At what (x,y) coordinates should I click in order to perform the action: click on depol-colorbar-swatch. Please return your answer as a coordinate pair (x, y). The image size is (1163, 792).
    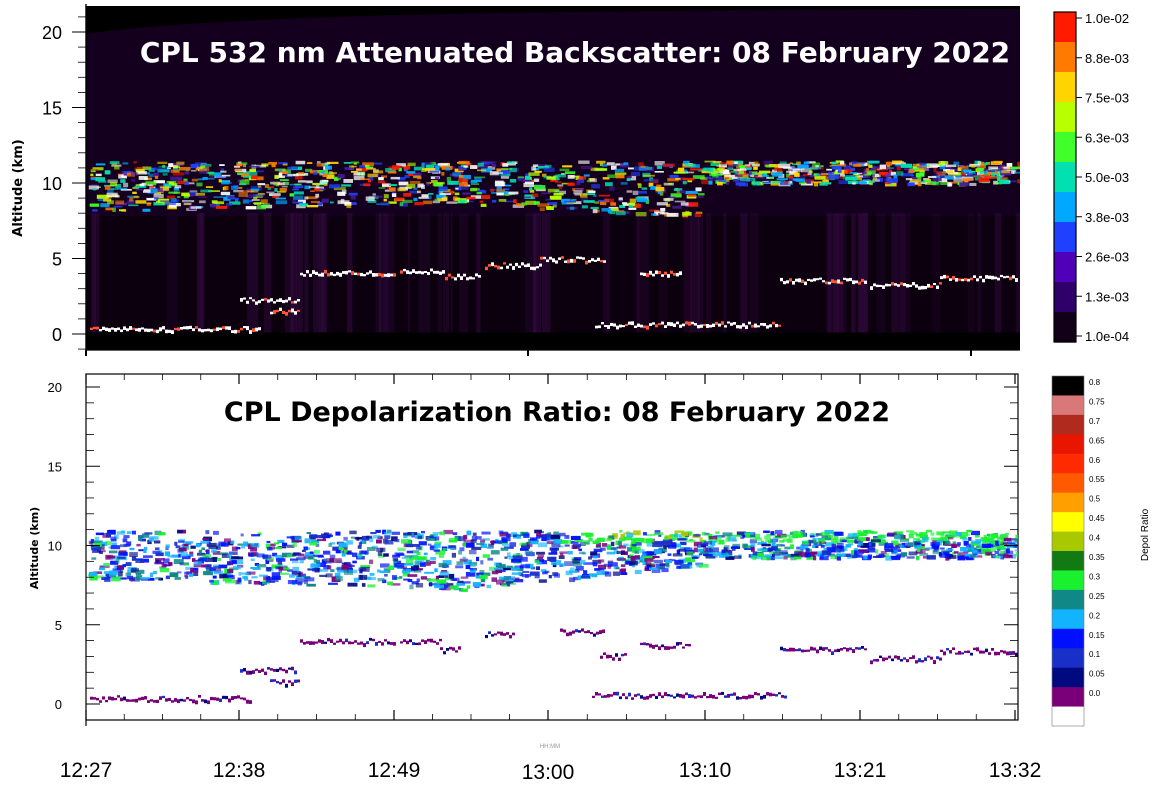
    Looking at the image, I should click on (1068, 599).